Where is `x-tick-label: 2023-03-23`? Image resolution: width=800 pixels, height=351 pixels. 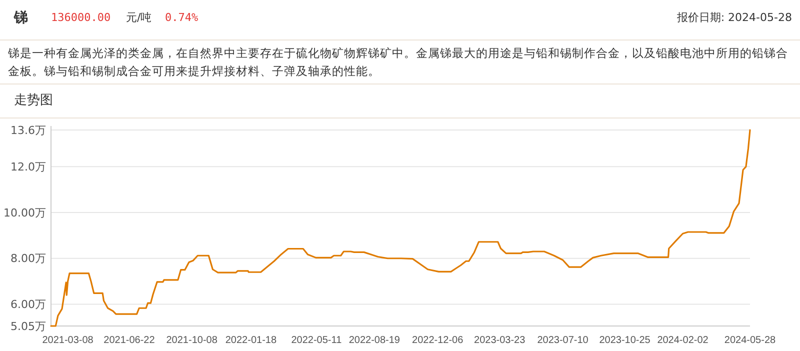 x-tick-label: 2023-03-23 is located at coordinates (500, 340).